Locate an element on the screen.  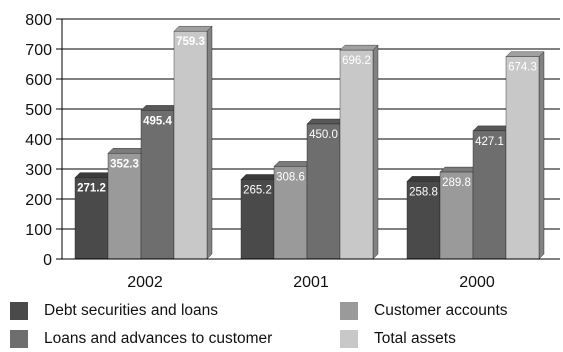
bar: 308.6 is located at coordinates (293, 210).